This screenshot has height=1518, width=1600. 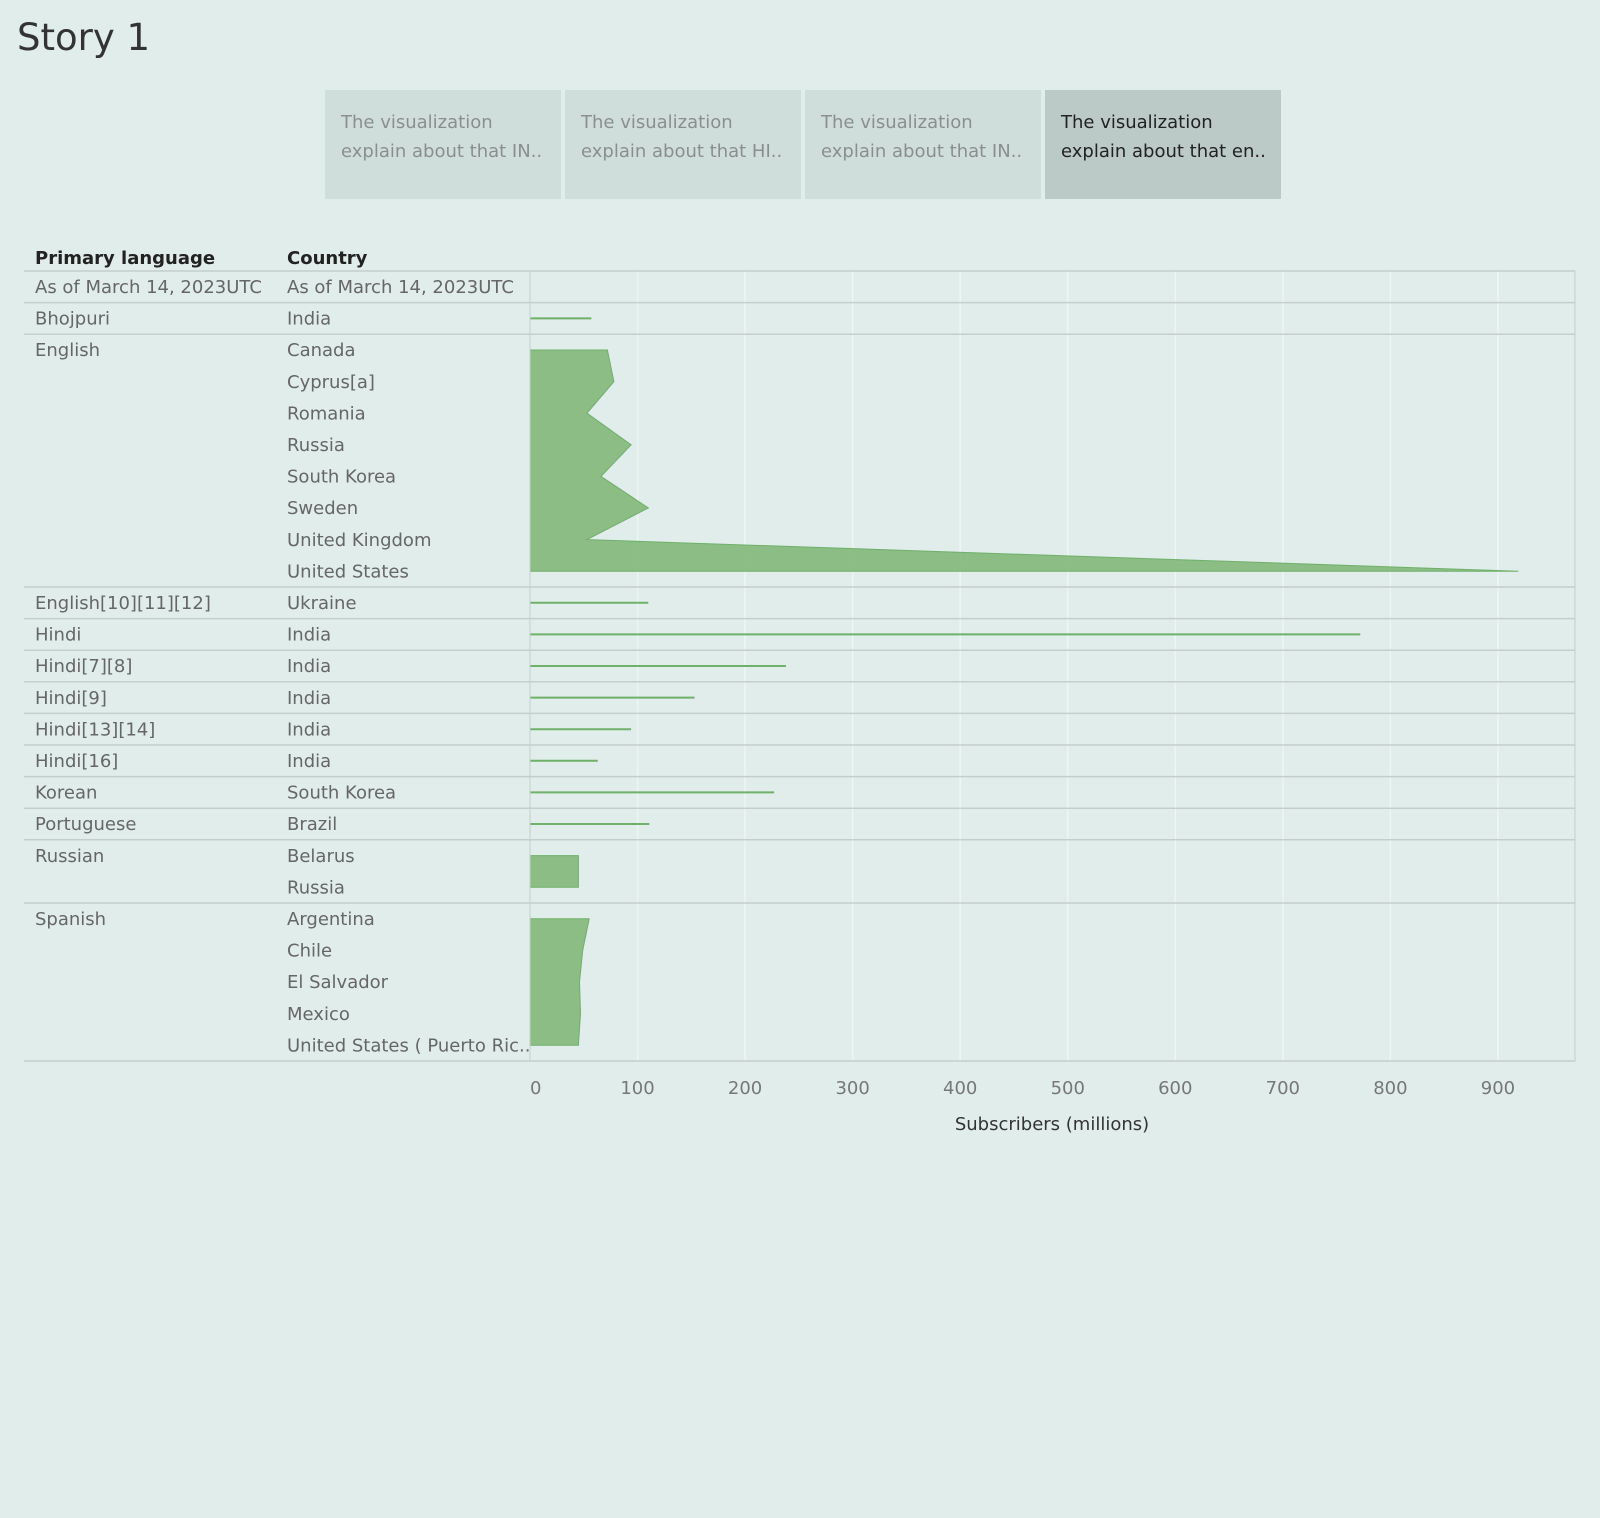 I want to click on row-label-language: Spanish, so click(x=70, y=919).